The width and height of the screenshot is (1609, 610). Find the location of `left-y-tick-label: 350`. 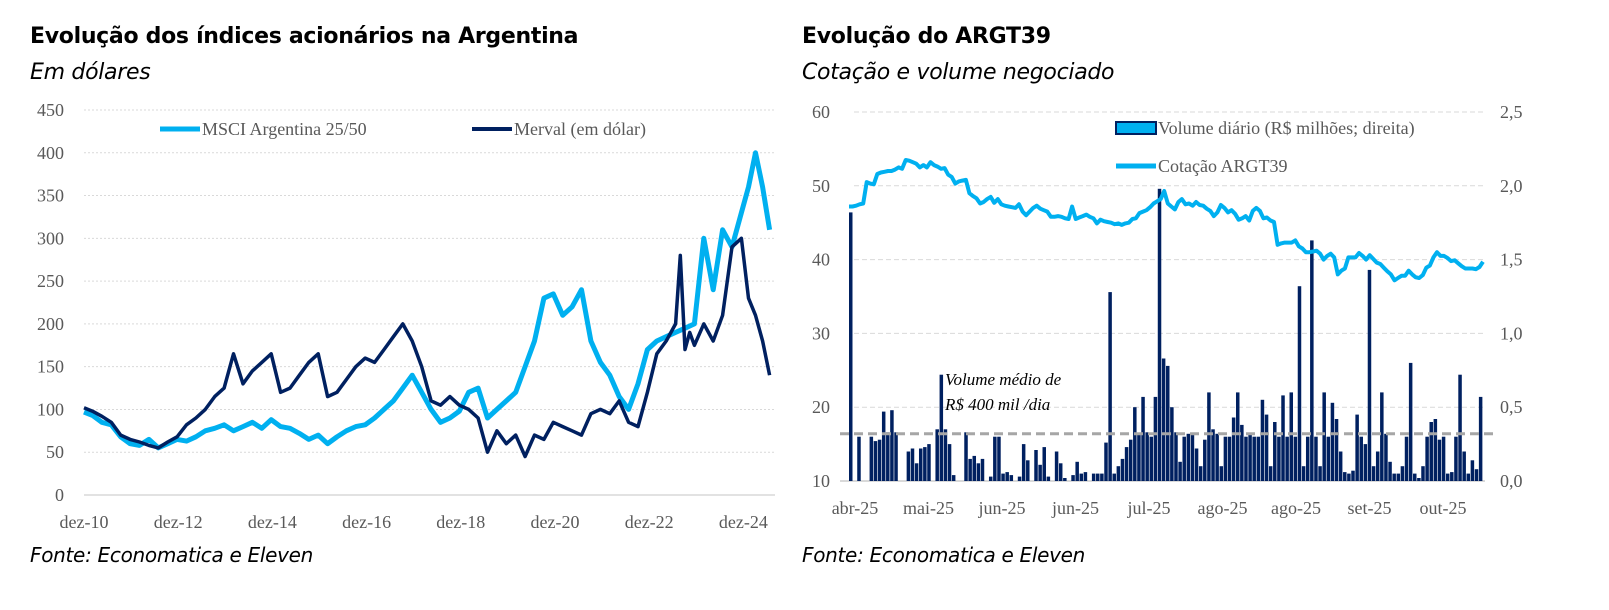

left-y-tick-label: 350 is located at coordinates (50, 196).